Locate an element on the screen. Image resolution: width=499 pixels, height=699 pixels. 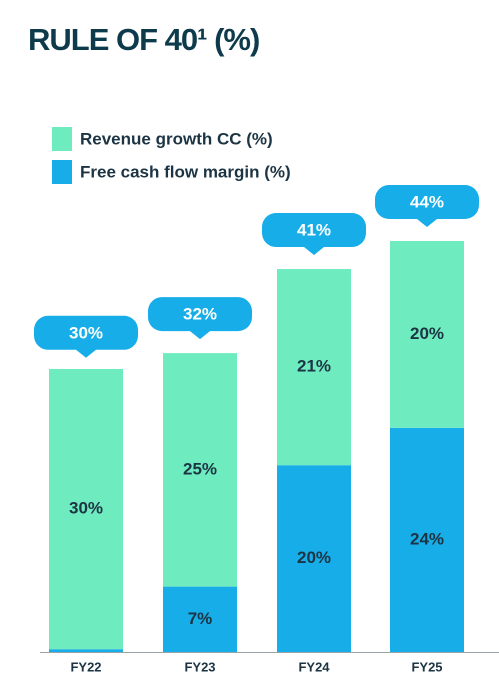
total-label: 44% is located at coordinates (427, 201).